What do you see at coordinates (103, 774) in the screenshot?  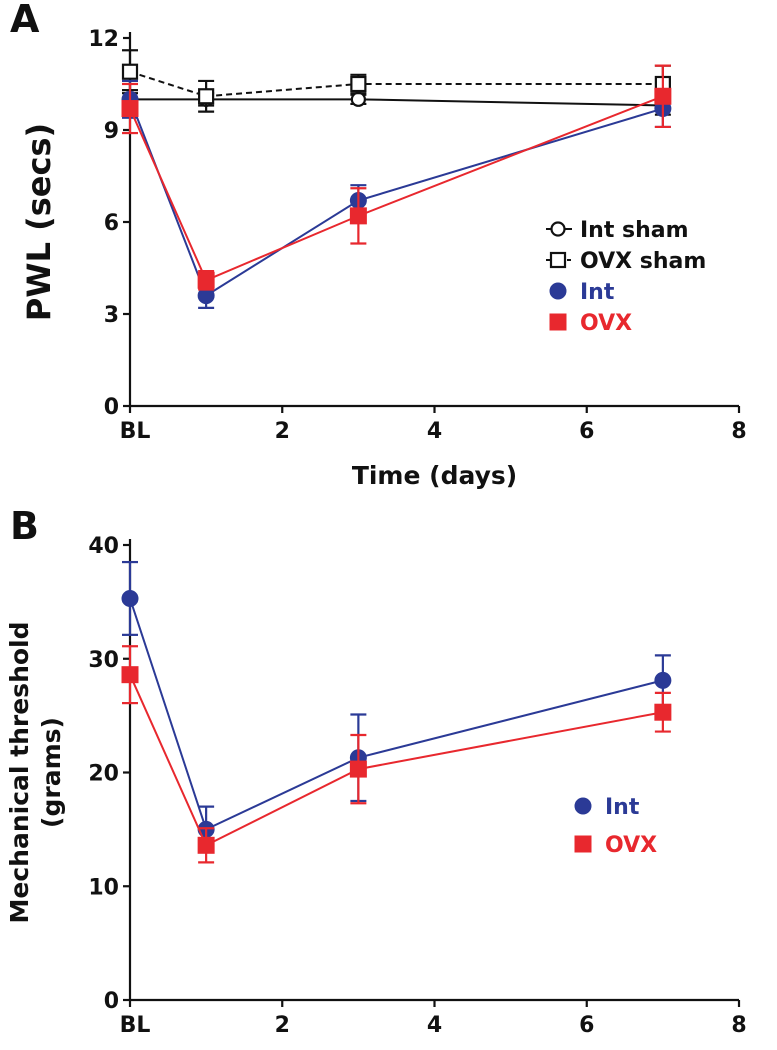 I see `y-tick-label: 20` at bounding box center [103, 774].